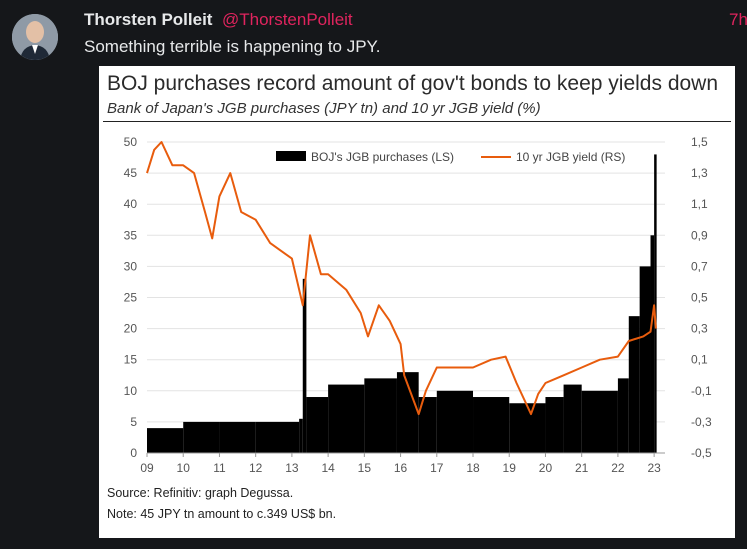 The height and width of the screenshot is (549, 747). I want to click on left-tick-label: 15, so click(131, 360).